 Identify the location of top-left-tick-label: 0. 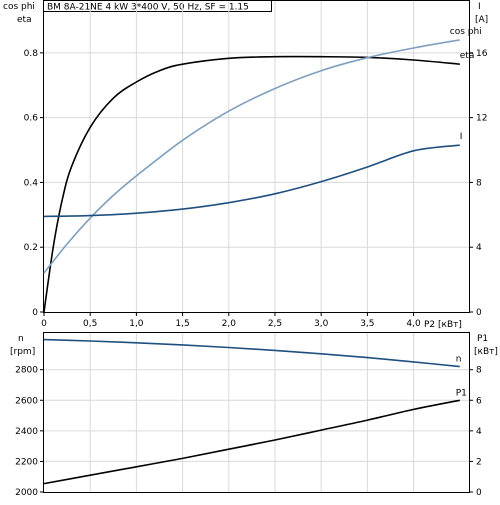
(35, 313).